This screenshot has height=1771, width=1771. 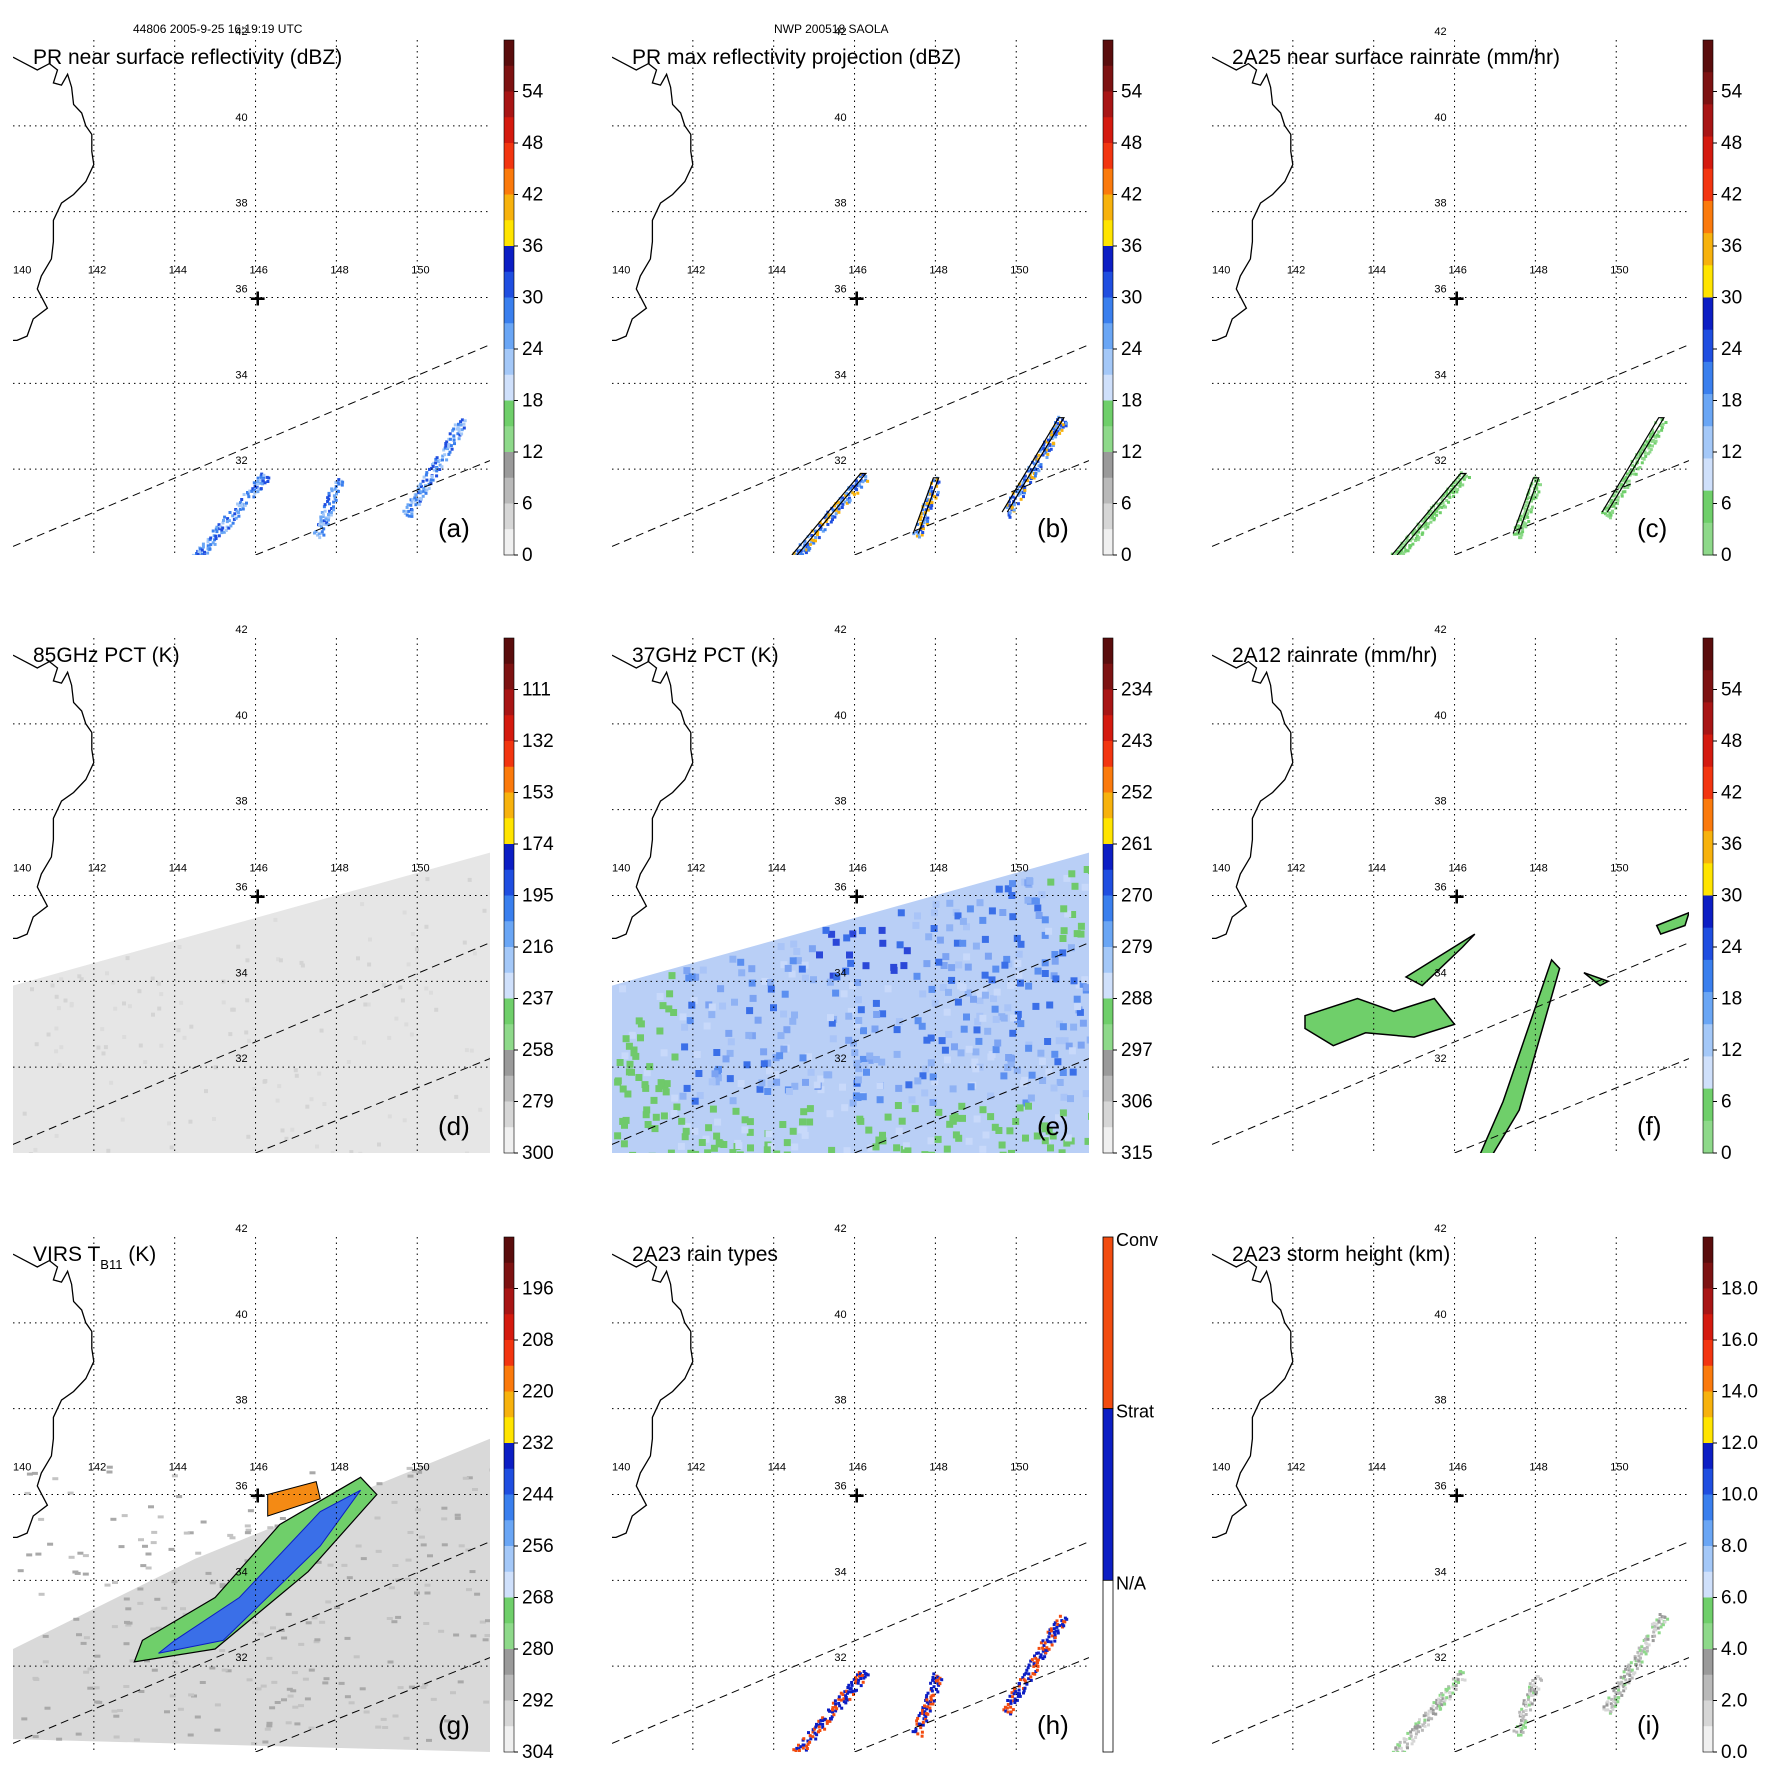 I want to click on colorbar-tick-label: 48, so click(x=1731, y=143).